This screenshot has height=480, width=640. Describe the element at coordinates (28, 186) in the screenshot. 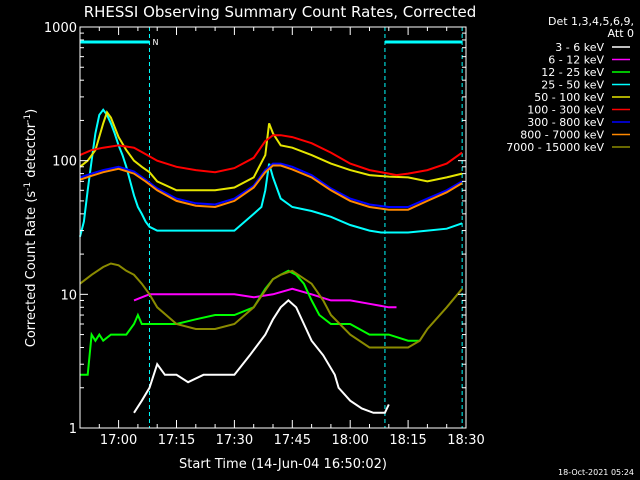

I see `y-axis-label-sup1: -1` at that location.